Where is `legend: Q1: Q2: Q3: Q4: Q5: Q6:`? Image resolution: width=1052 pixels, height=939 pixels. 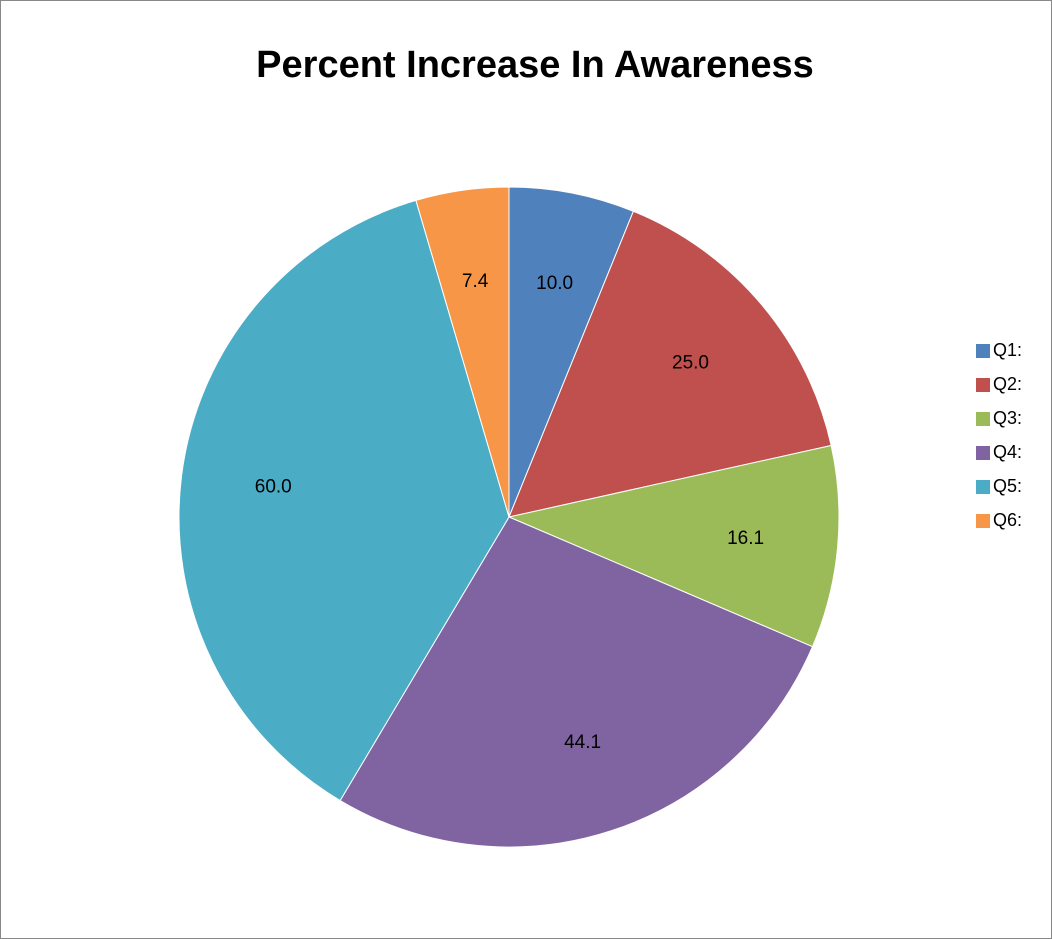
legend: Q1: Q2: Q3: Q4: Q5: Q6: is located at coordinates (999, 435).